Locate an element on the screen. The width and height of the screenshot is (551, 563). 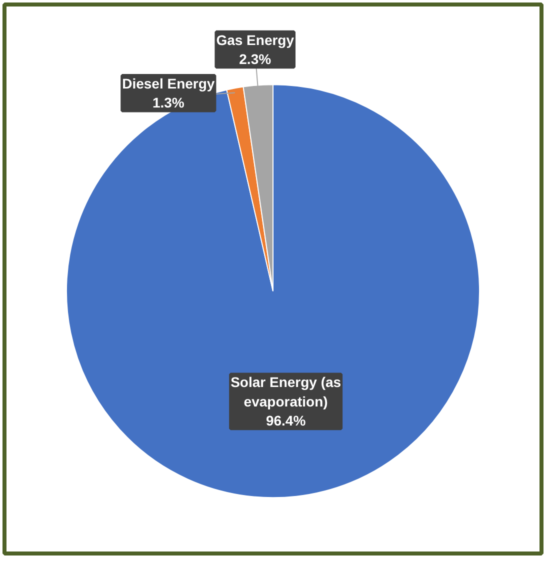
data-label: 1.3% is located at coordinates (168, 102).